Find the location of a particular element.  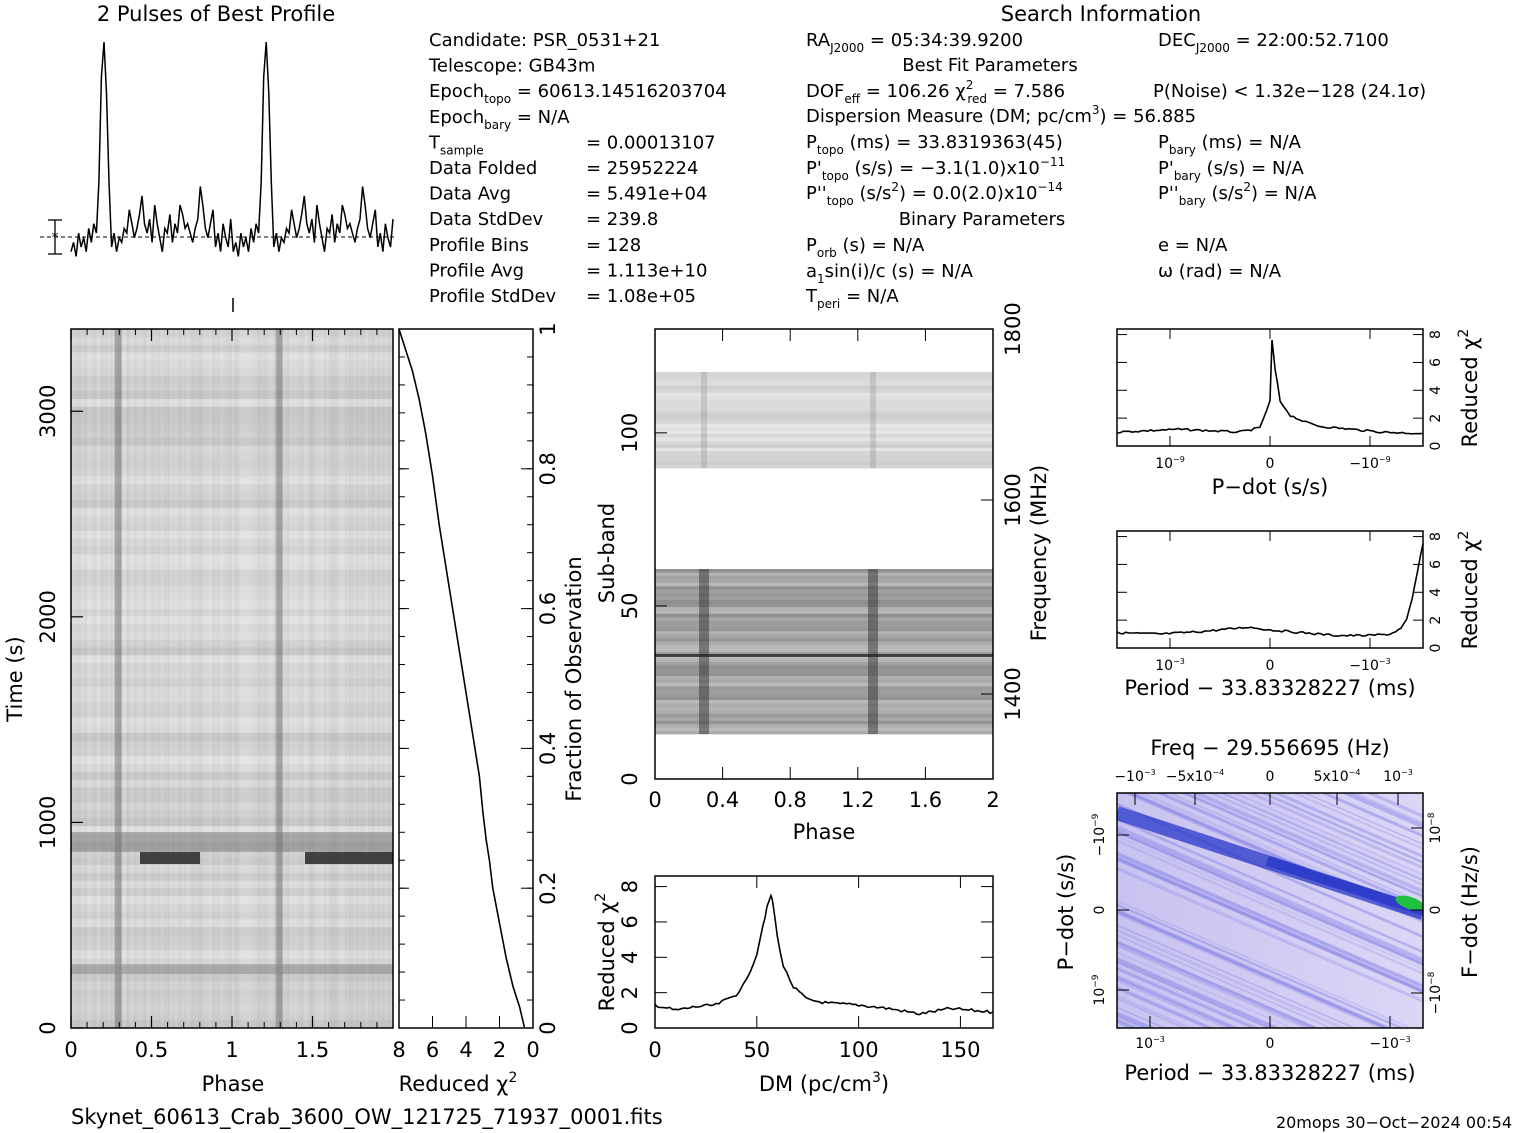

y-tick-label: 0.6 is located at coordinates (548, 608).